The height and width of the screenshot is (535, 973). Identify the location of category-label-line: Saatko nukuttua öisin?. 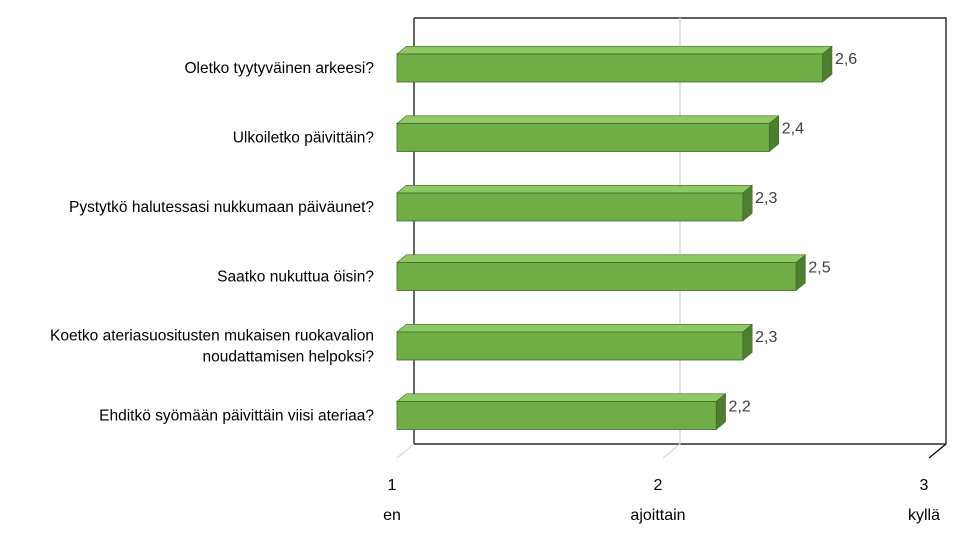
(295, 277).